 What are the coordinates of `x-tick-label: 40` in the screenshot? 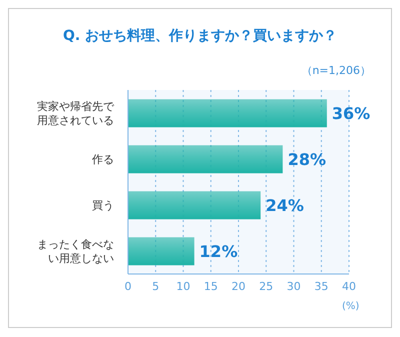 It's located at (349, 286).